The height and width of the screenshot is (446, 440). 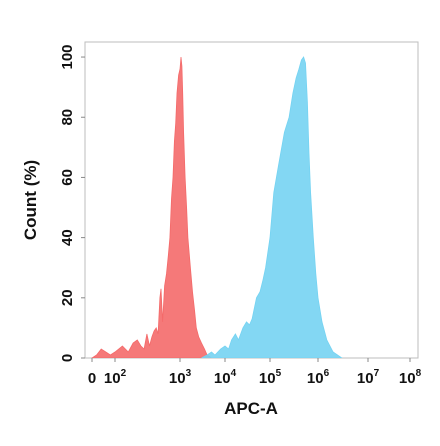 I want to click on y-tick-label: 100, so click(x=67, y=56).